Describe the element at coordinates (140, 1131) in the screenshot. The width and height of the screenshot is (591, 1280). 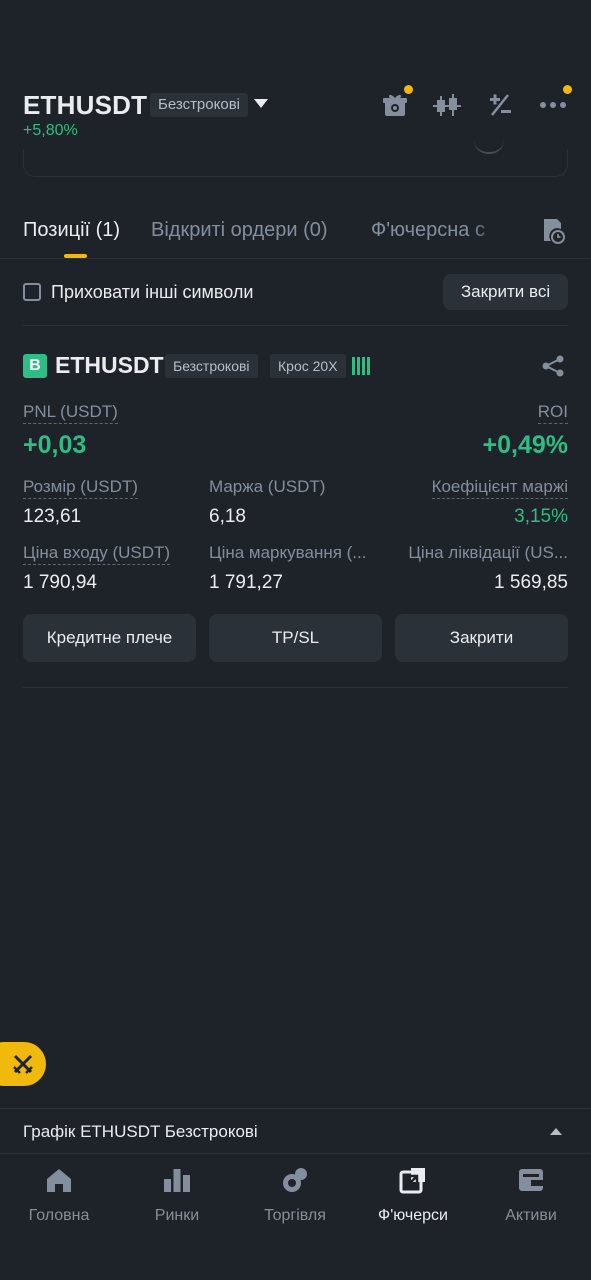
I see `chart-bar-label: Графік ETHUSDT Безстрокові` at that location.